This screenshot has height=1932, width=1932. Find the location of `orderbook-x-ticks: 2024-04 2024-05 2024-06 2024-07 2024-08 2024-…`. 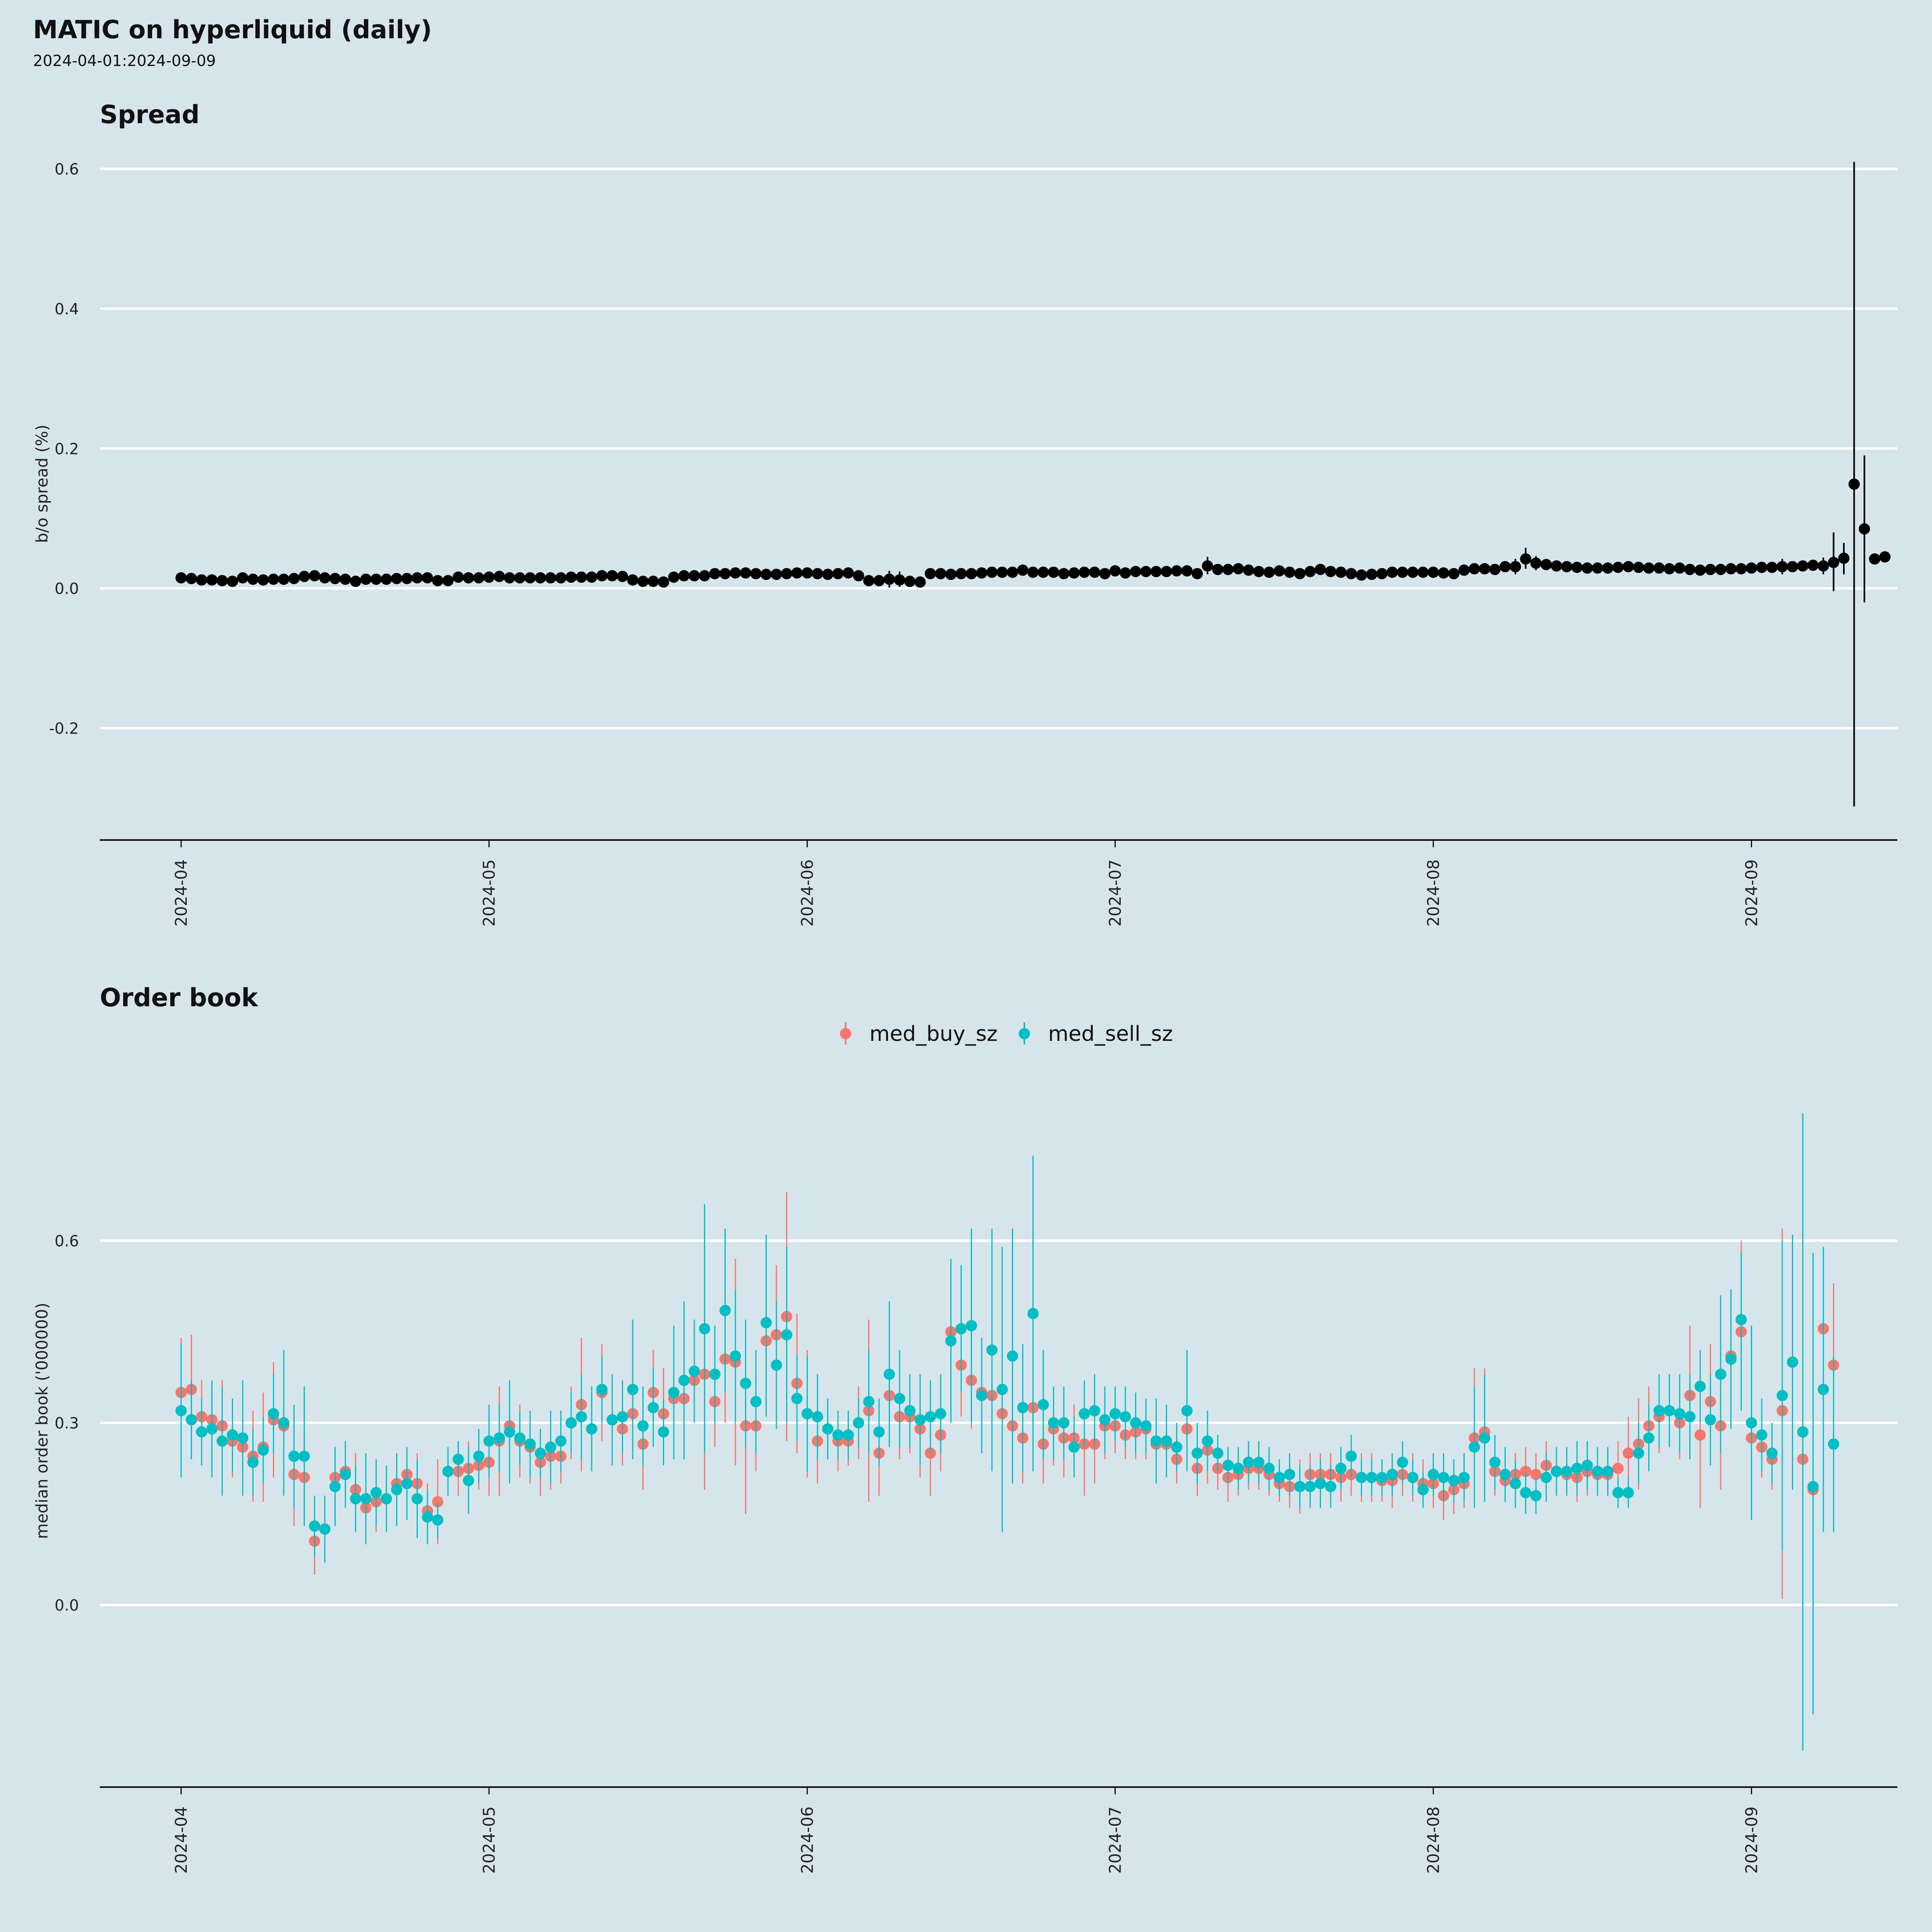

orderbook-x-ticks: 2024-04 2024-05 2024-06 2024-07 2024-08 2024-… is located at coordinates (966, 1830).